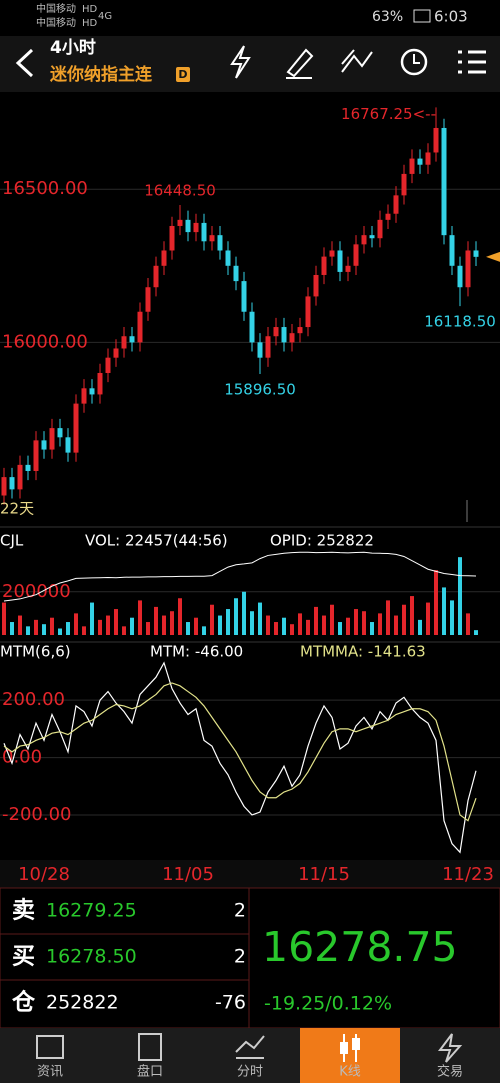 Image resolution: width=500 pixels, height=1083 pixels. I want to click on battery-icon, so click(422, 16).